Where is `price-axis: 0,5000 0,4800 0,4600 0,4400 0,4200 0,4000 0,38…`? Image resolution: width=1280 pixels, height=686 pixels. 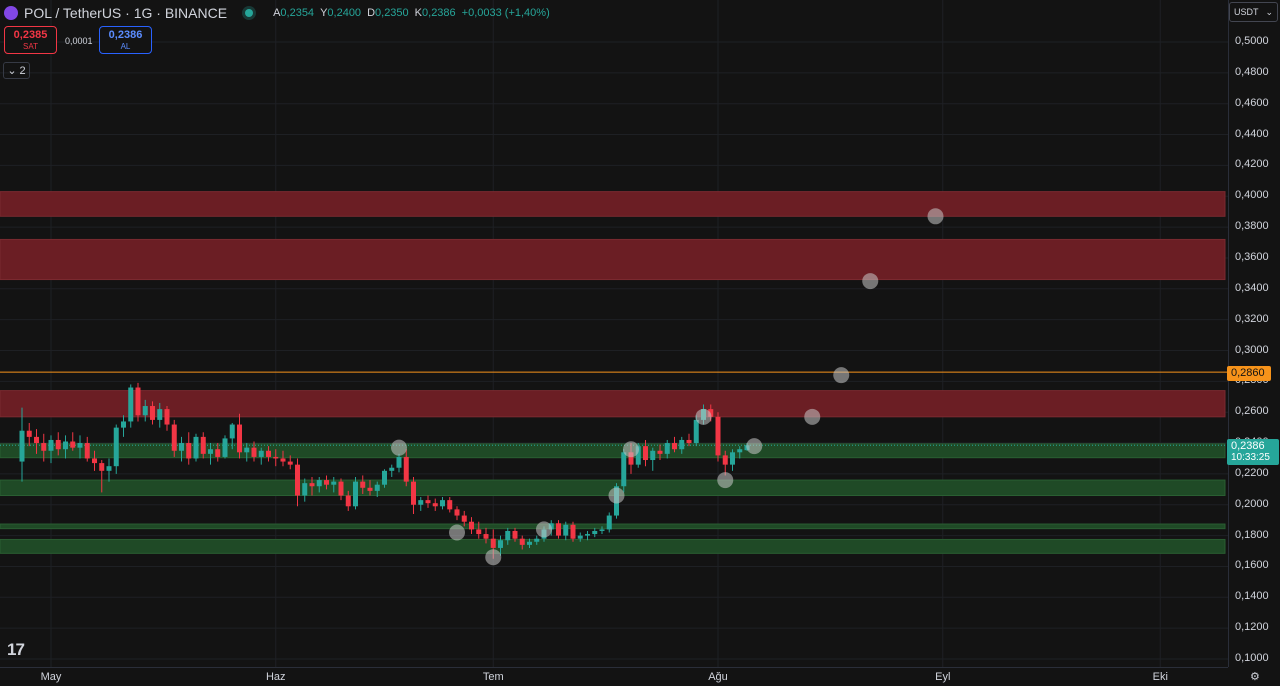
price-axis: 0,5000 0,4800 0,4600 0,4400 0,4200 0,4000 0,38… is located at coordinates (1254, 333).